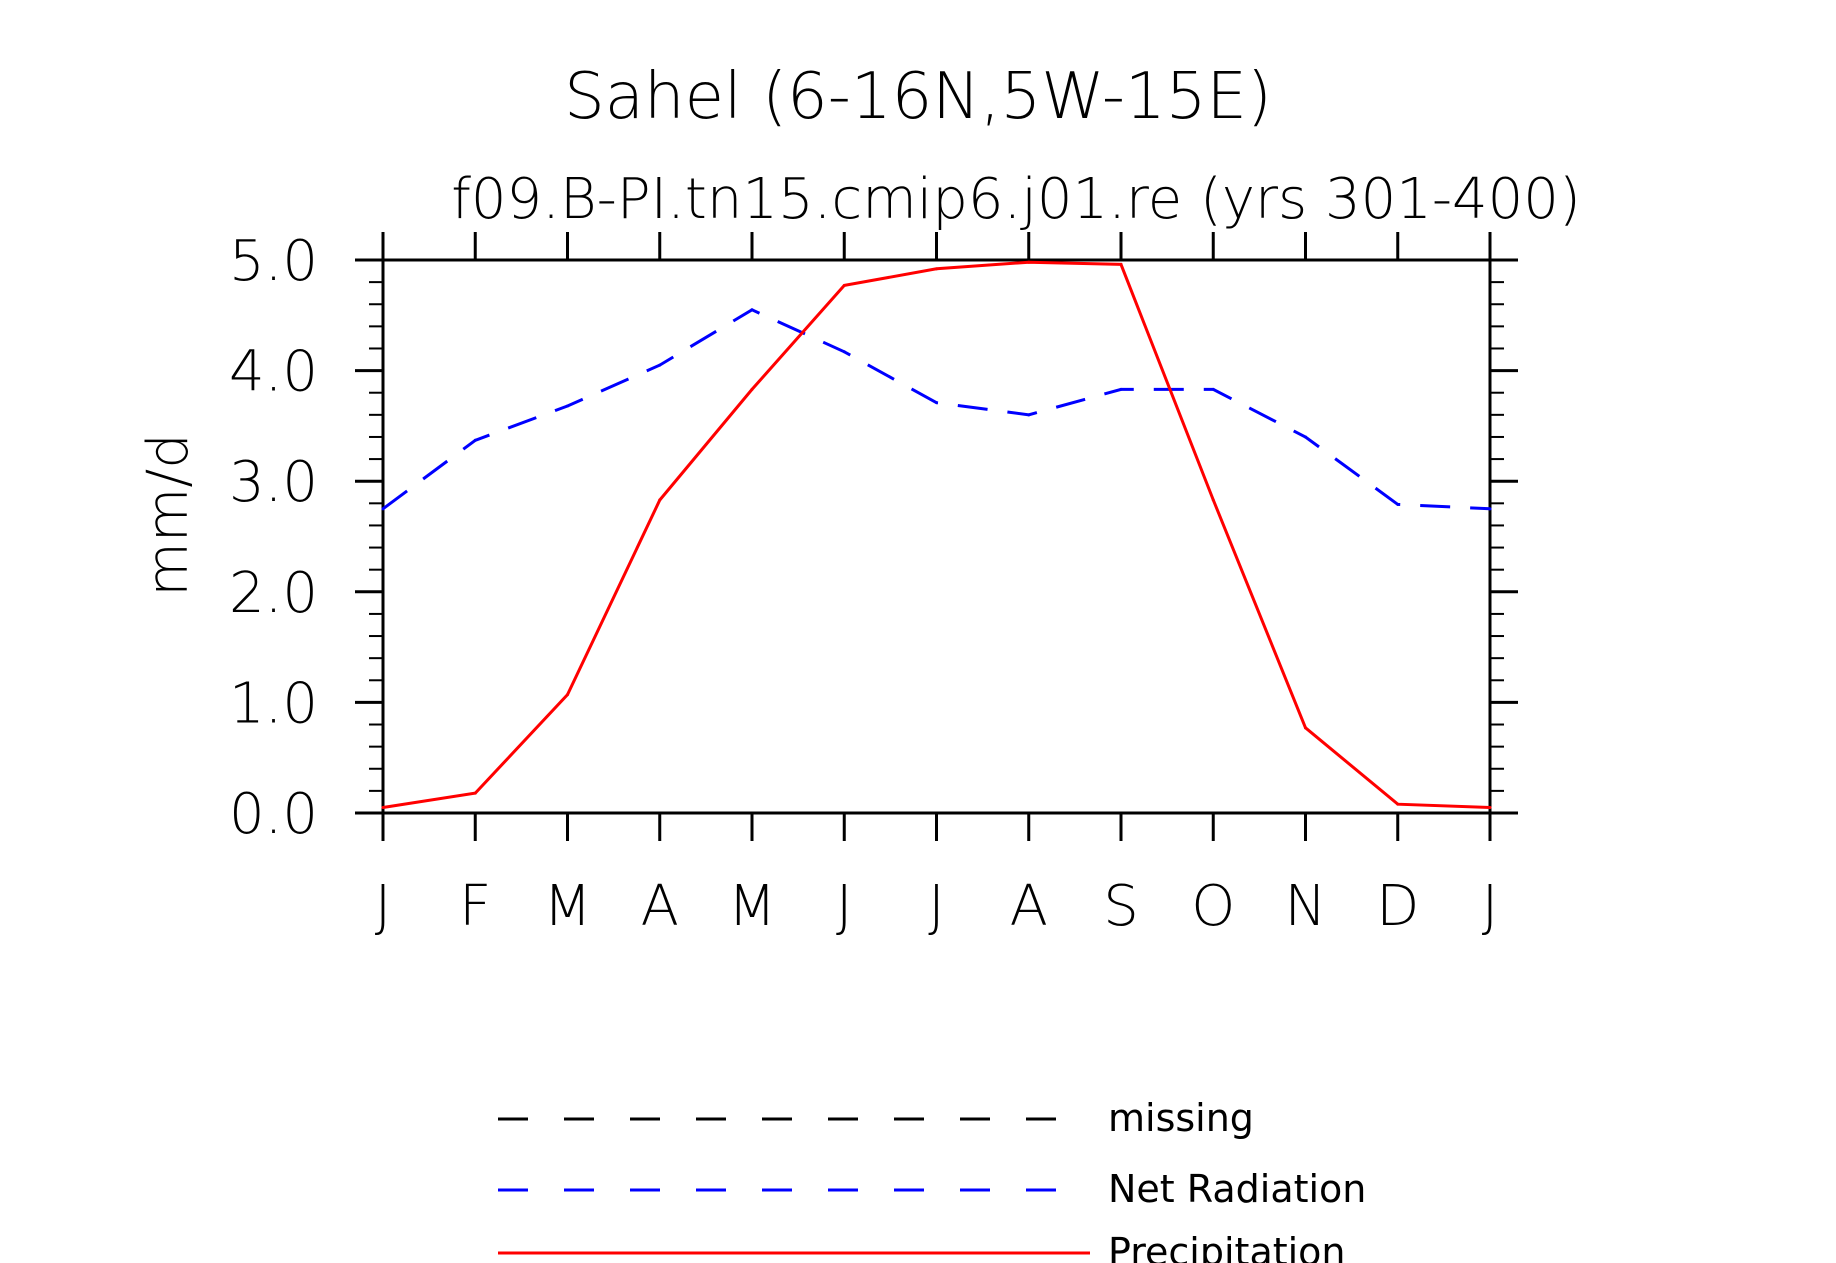  What do you see at coordinates (1227, 1246) in the screenshot?
I see `legend-label: Precipitation` at bounding box center [1227, 1246].